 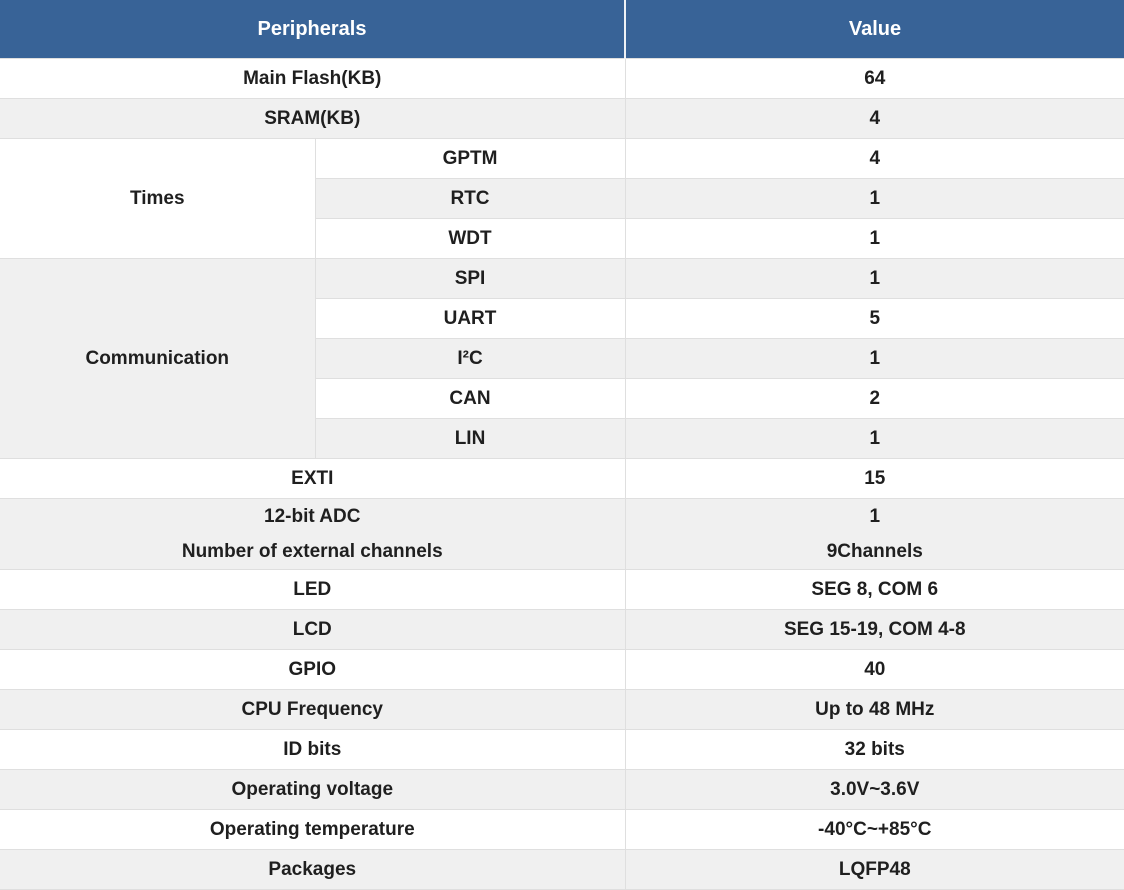 I want to click on row-operating-temperature: Operating temperature -40°C~+85°C, so click(x=562, y=829).